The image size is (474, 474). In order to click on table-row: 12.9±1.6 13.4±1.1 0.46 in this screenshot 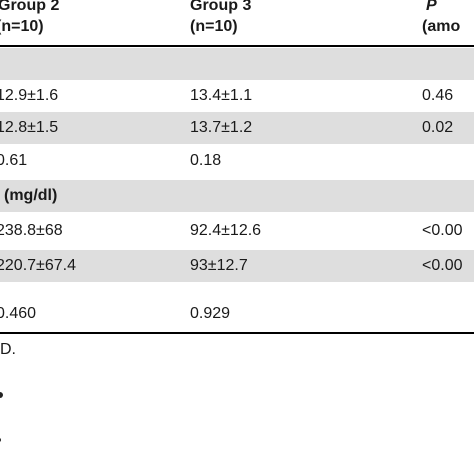, I will do `click(237, 96)`.